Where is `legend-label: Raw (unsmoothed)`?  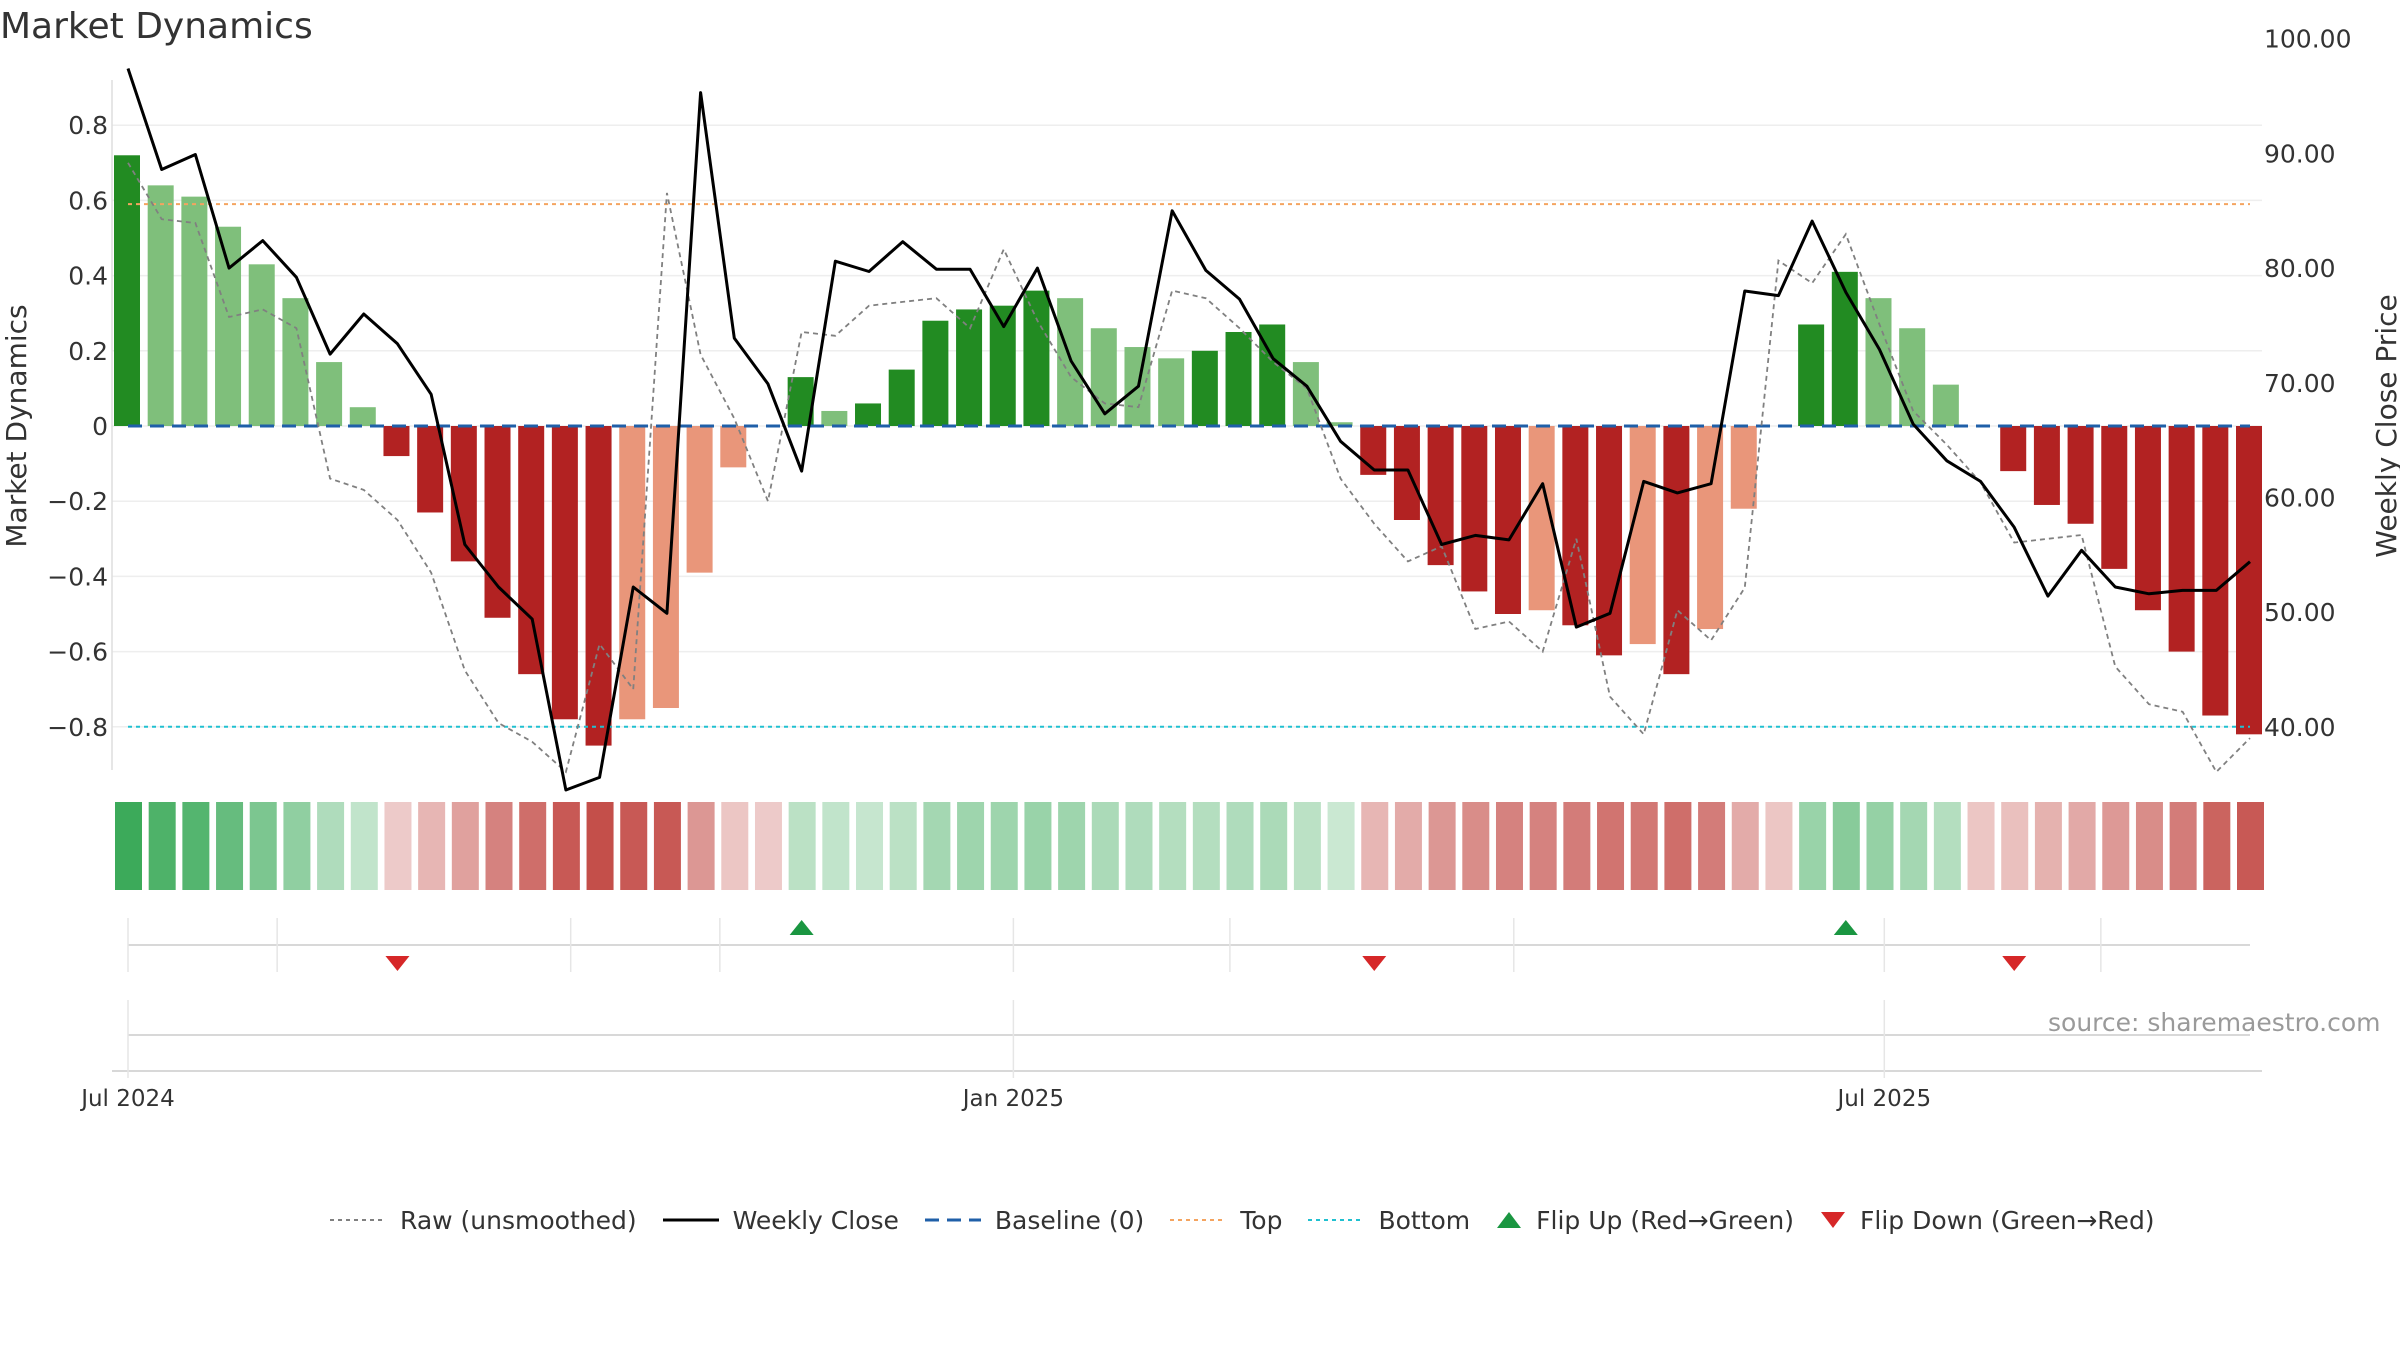 legend-label: Raw (unsmoothed) is located at coordinates (518, 1220).